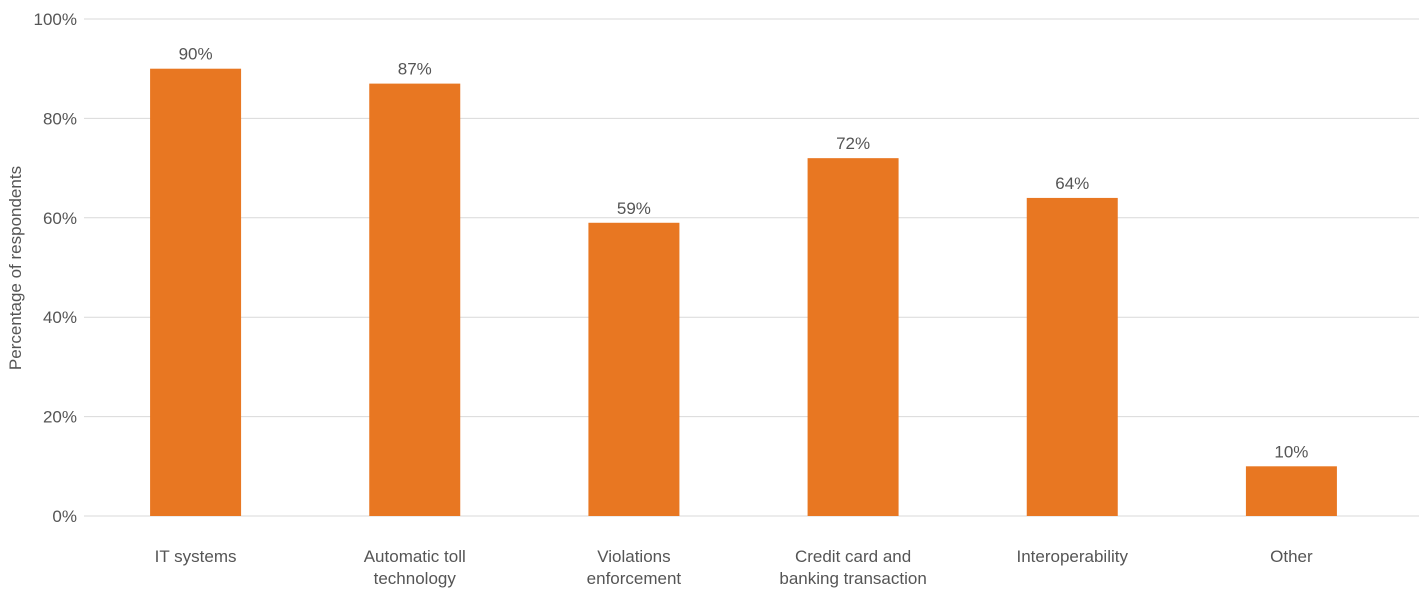 Image resolution: width=1419 pixels, height=590 pixels. What do you see at coordinates (1291, 451) in the screenshot?
I see `data-label: 10%` at bounding box center [1291, 451].